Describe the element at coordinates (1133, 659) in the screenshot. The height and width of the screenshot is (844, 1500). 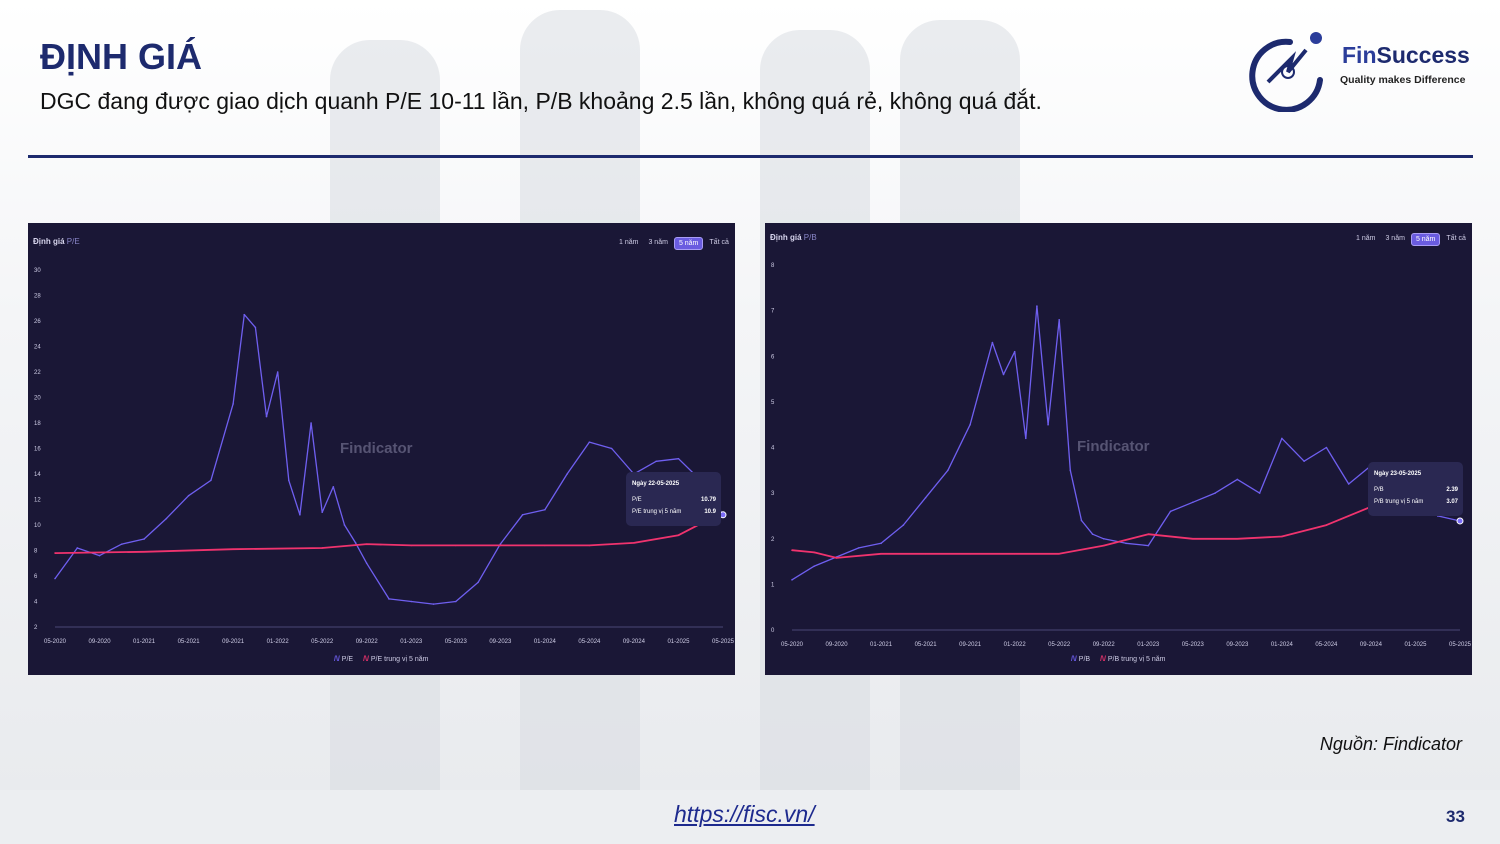
I see `legend-item-pb-median: /\/ P/B trung vị 5 năm` at that location.